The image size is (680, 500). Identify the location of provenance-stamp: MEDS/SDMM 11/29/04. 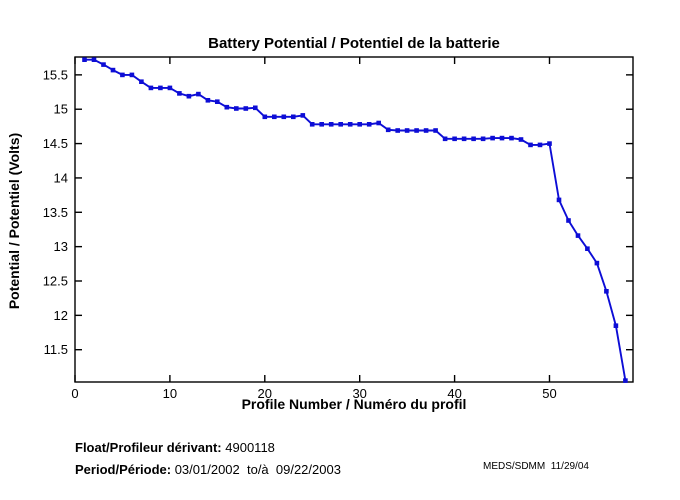
(536, 466).